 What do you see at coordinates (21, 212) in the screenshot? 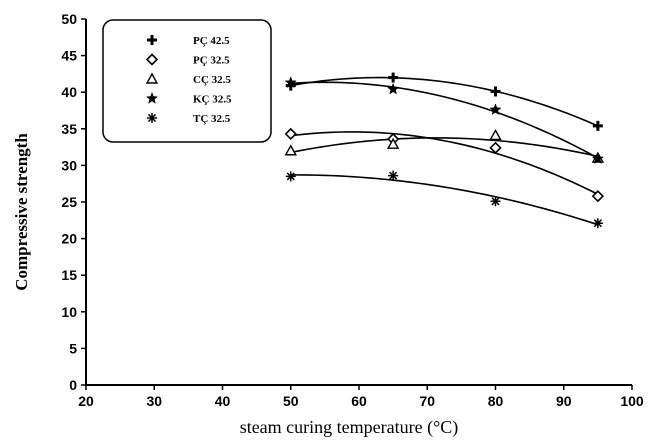
I see `y-axis-title: Compressive strength` at bounding box center [21, 212].